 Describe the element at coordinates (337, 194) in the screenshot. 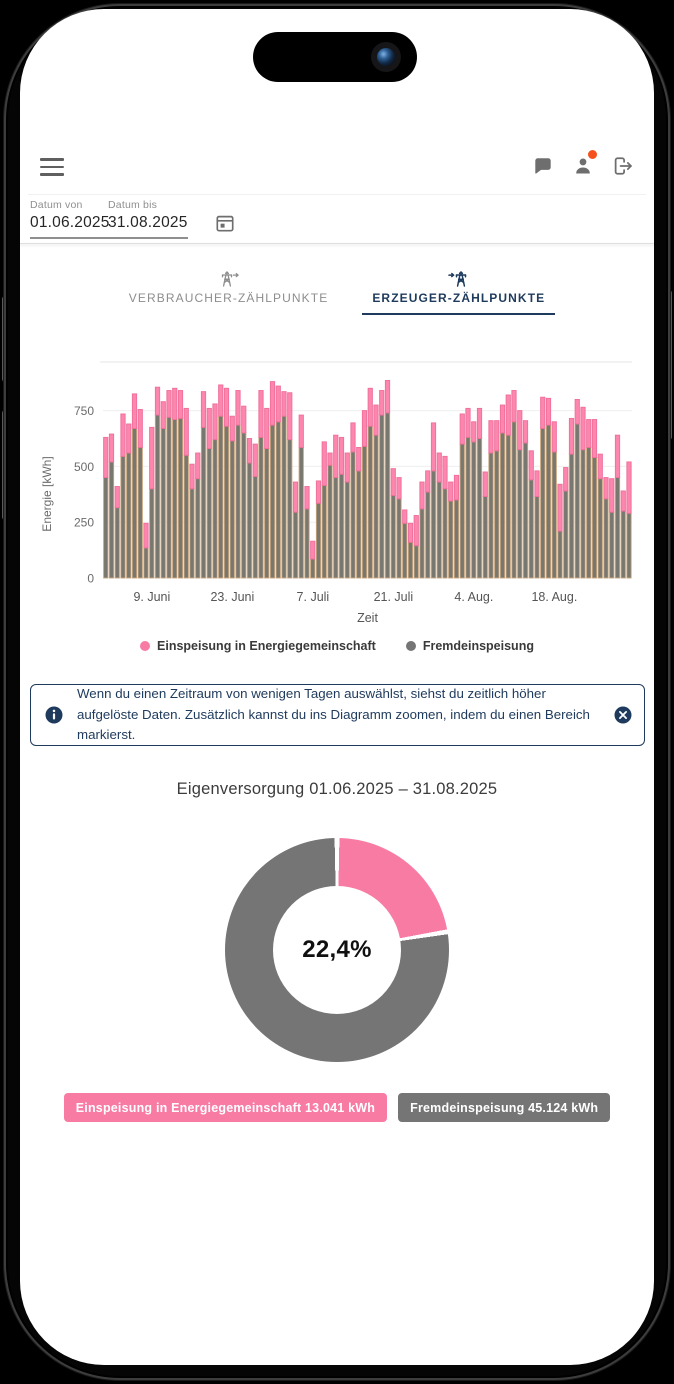

I see `header-divider` at that location.